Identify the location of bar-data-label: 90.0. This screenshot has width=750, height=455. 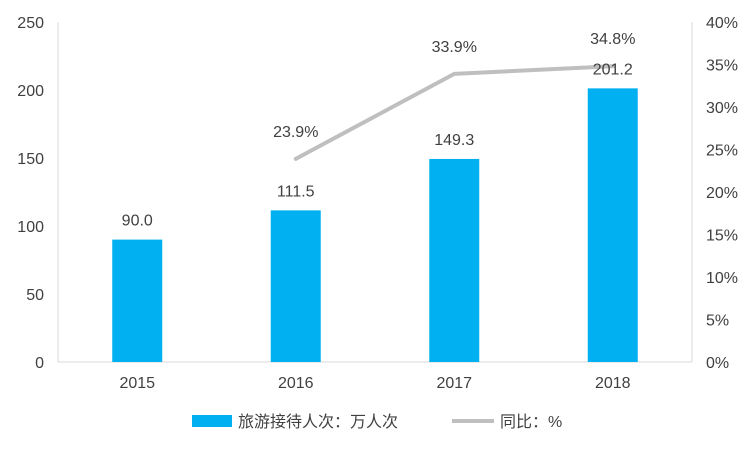
(137, 221).